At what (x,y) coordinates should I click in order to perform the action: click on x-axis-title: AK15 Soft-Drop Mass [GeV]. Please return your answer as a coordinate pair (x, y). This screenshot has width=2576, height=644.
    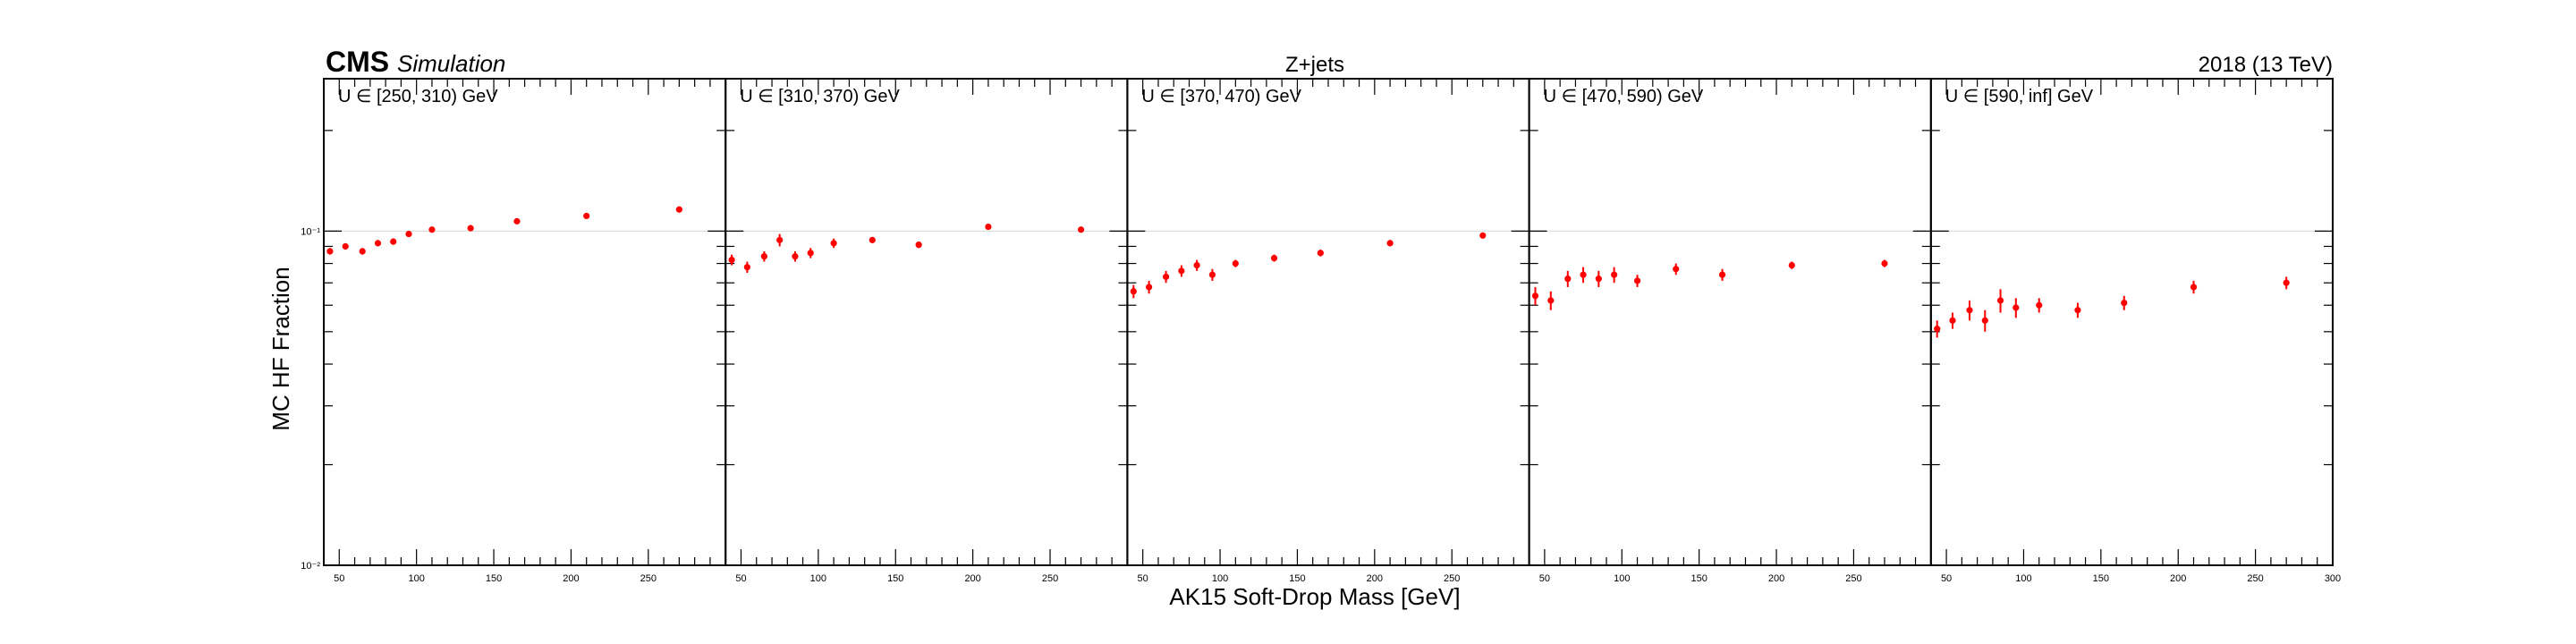
    Looking at the image, I should click on (1314, 596).